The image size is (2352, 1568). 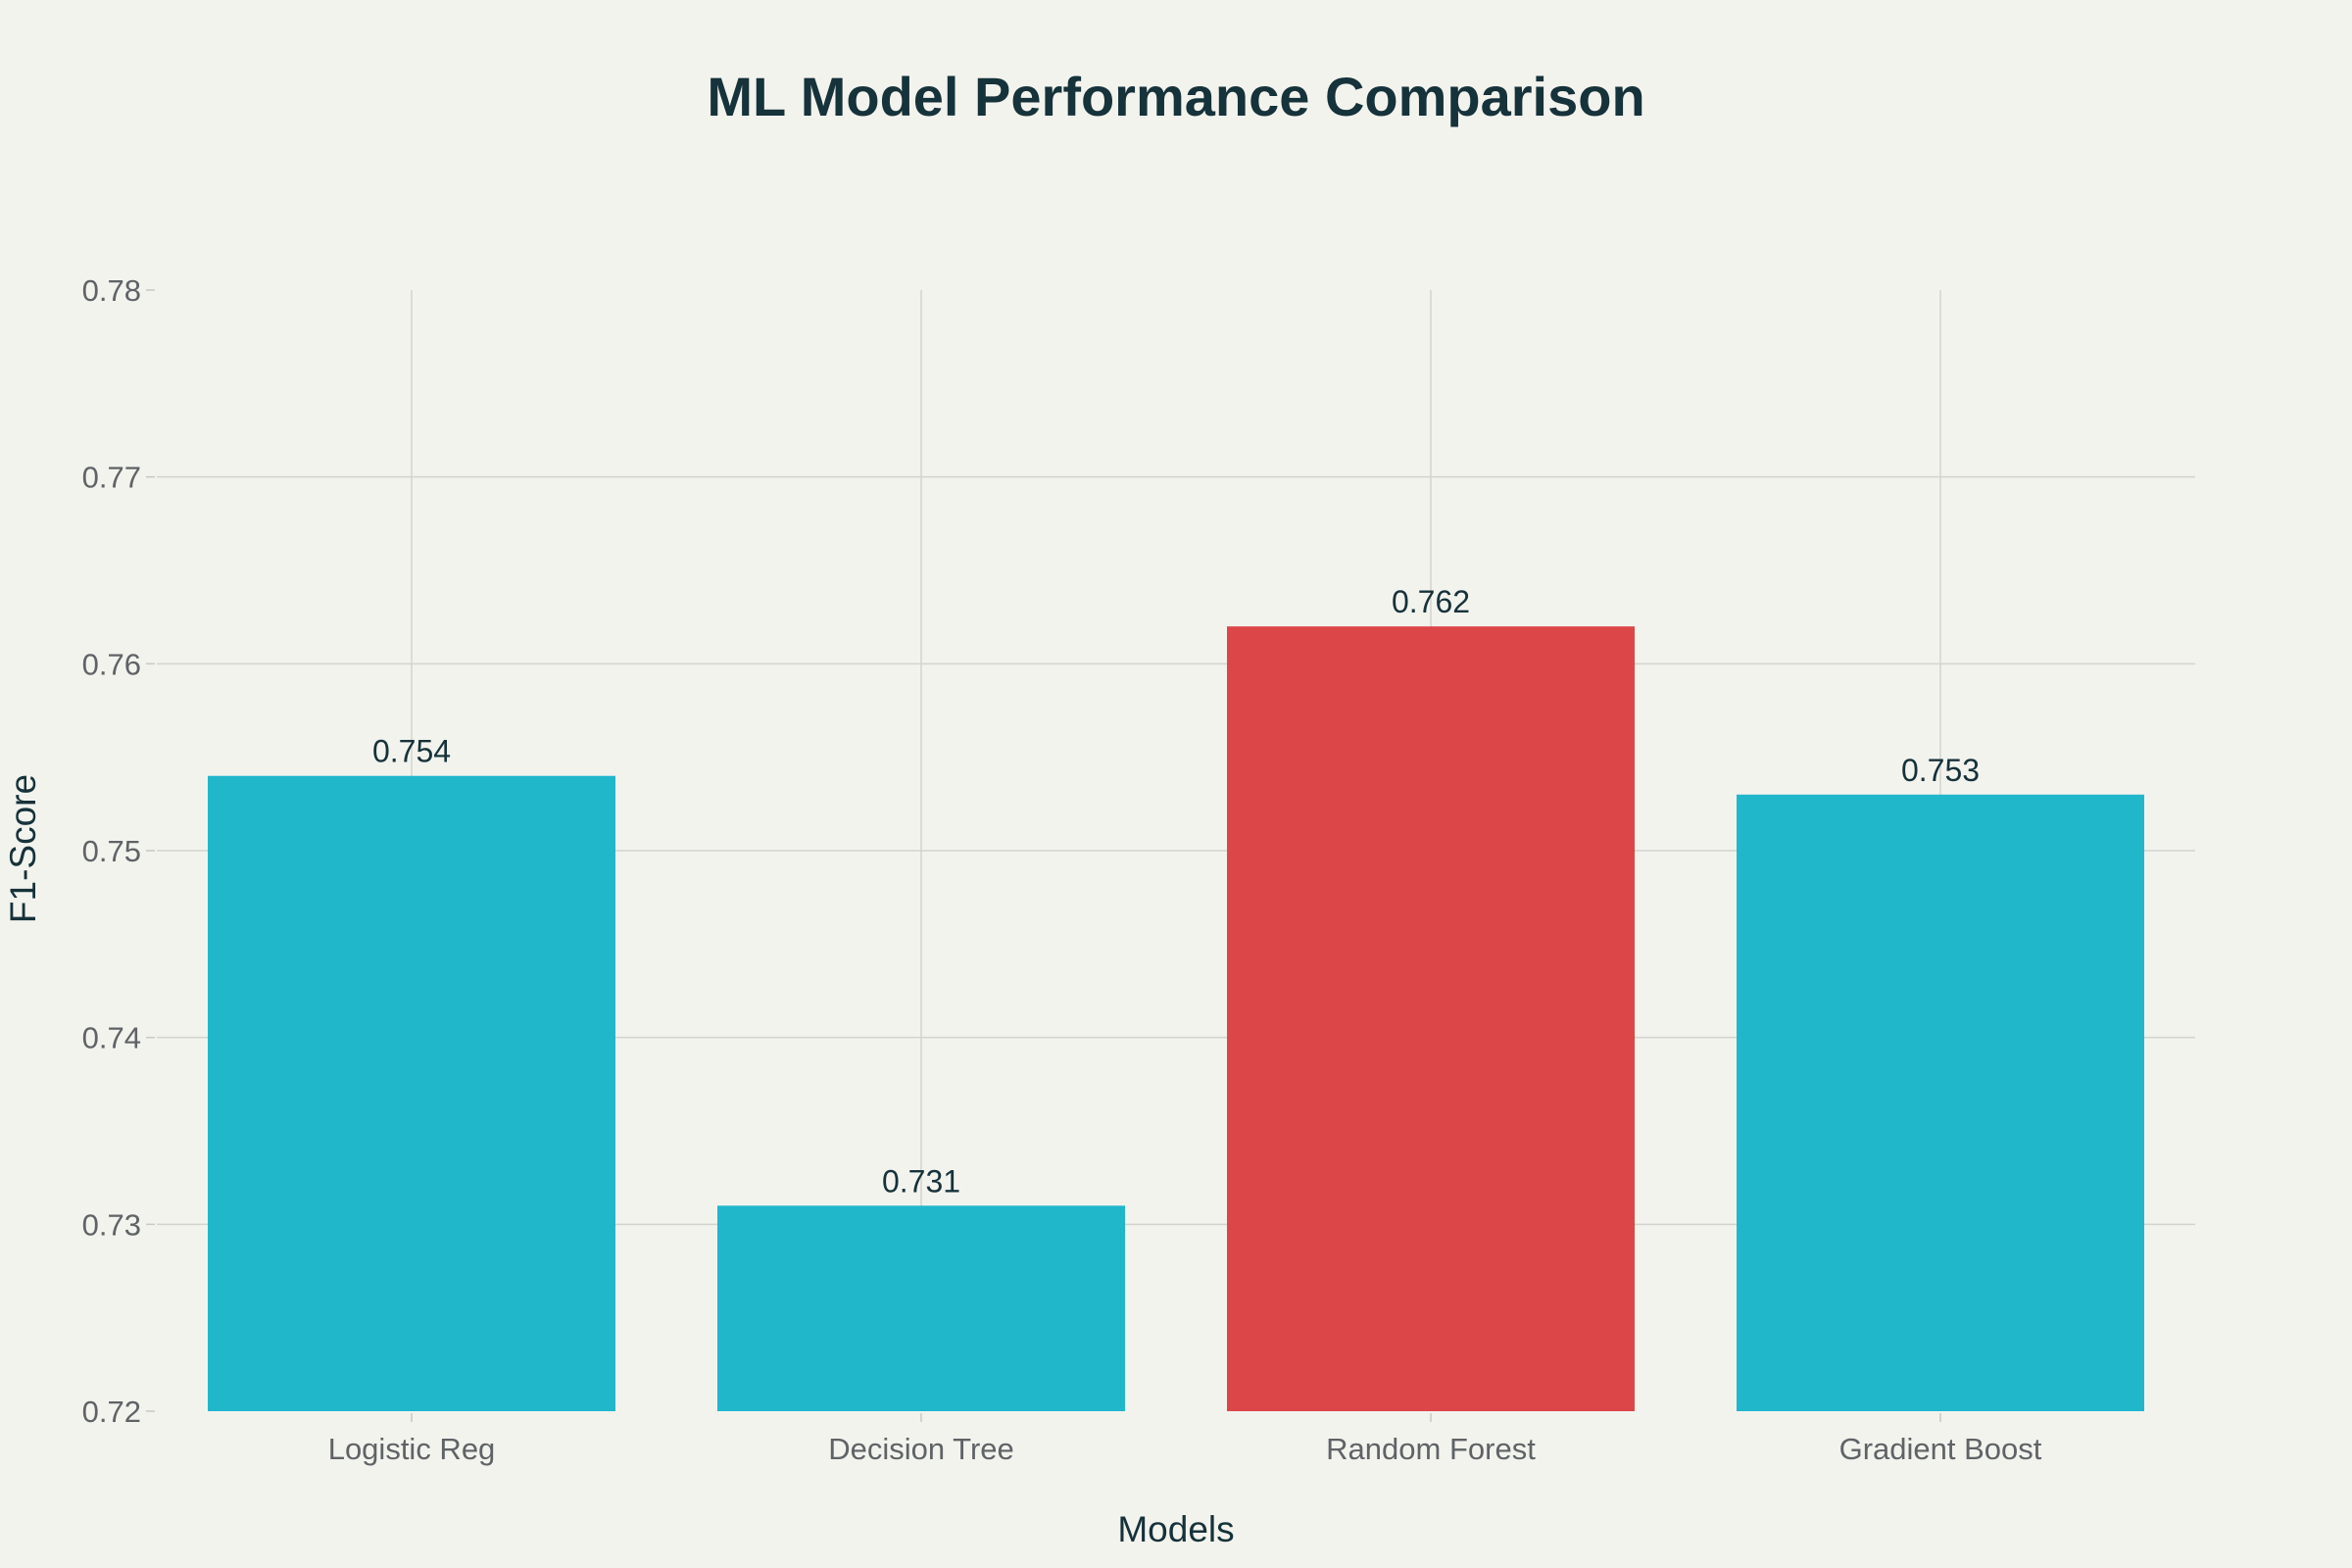 What do you see at coordinates (412, 1449) in the screenshot?
I see `x-tick-label: Logistic Reg` at bounding box center [412, 1449].